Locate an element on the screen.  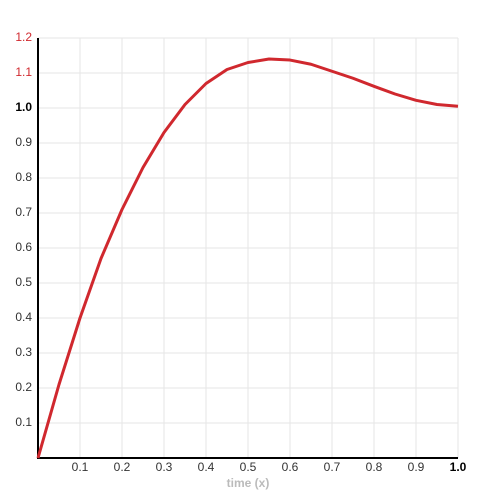
y-tick-label: 0.6 is located at coordinates (23, 247).